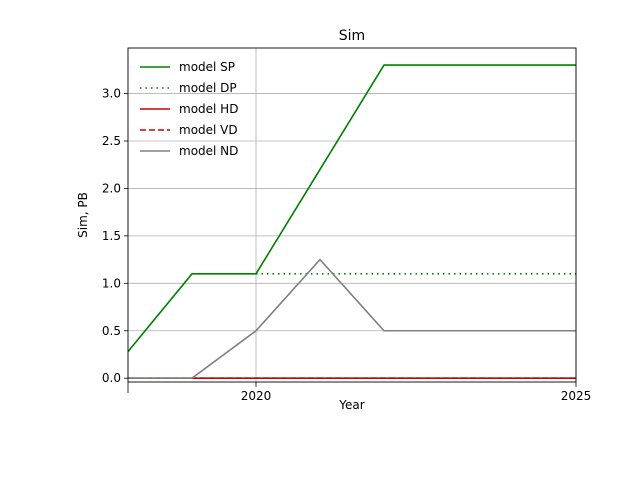  What do you see at coordinates (83, 215) in the screenshot?
I see `y-axis-label: Sim, PB` at bounding box center [83, 215].